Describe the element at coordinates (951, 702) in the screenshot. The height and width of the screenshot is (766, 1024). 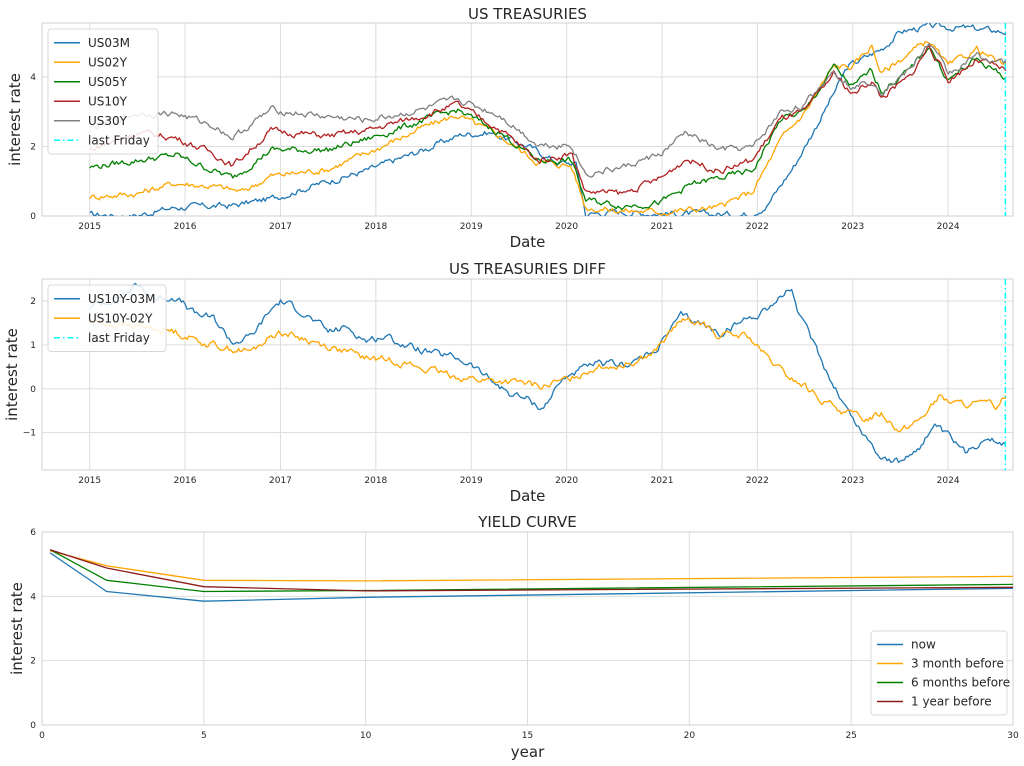
I see `legend-entry: 1 year before` at that location.